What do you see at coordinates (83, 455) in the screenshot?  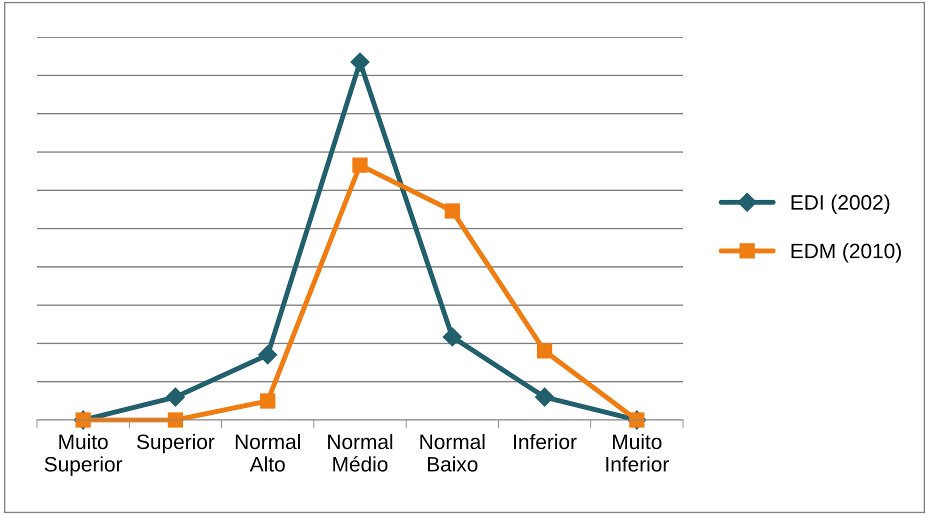 I see `x-tick-label: Muito Superior` at bounding box center [83, 455].